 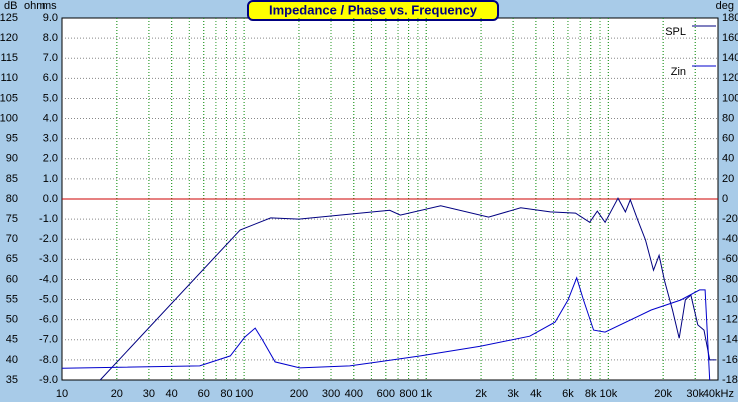 I want to click on x-tick-label: 1k, so click(x=426, y=394).